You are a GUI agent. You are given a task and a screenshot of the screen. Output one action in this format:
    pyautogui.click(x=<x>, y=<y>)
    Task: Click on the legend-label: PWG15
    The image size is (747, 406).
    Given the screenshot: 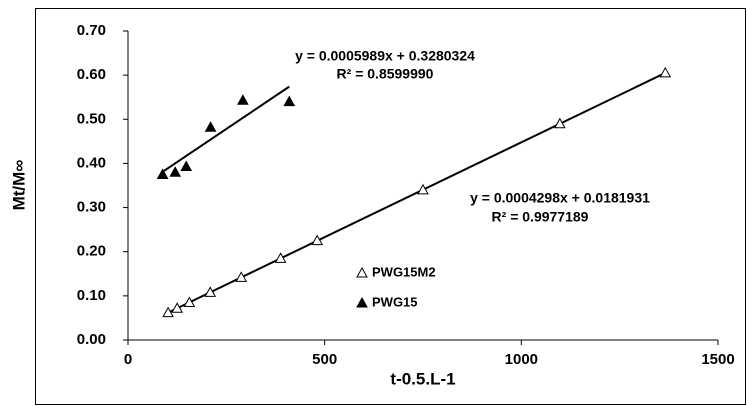 What is the action you would take?
    pyautogui.click(x=395, y=301)
    